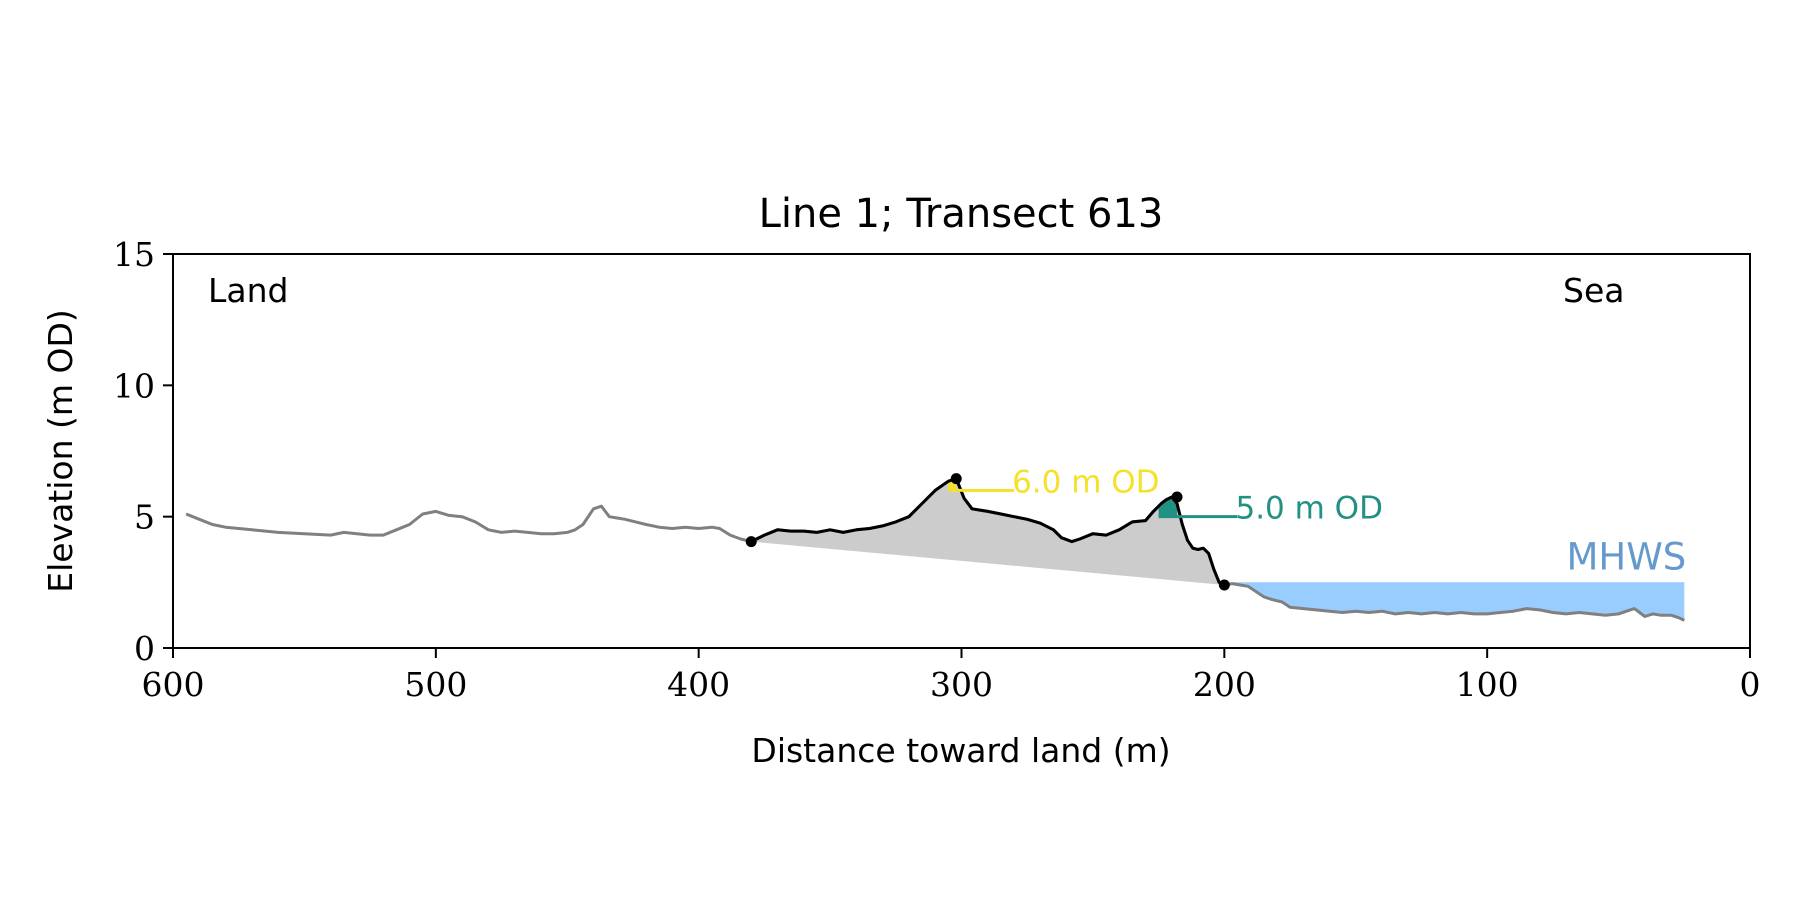 This screenshot has height=900, width=1800. Describe the element at coordinates (698, 684) in the screenshot. I see `x-tick-label: 400` at that location.